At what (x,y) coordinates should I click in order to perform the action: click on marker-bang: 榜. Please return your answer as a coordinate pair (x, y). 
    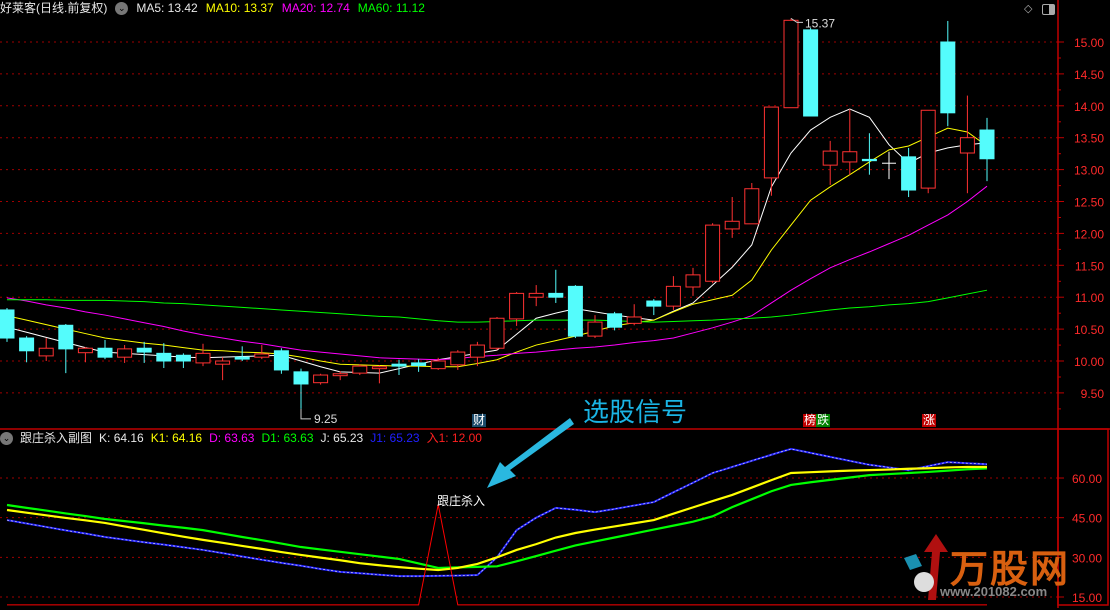
    Looking at the image, I should click on (810, 420).